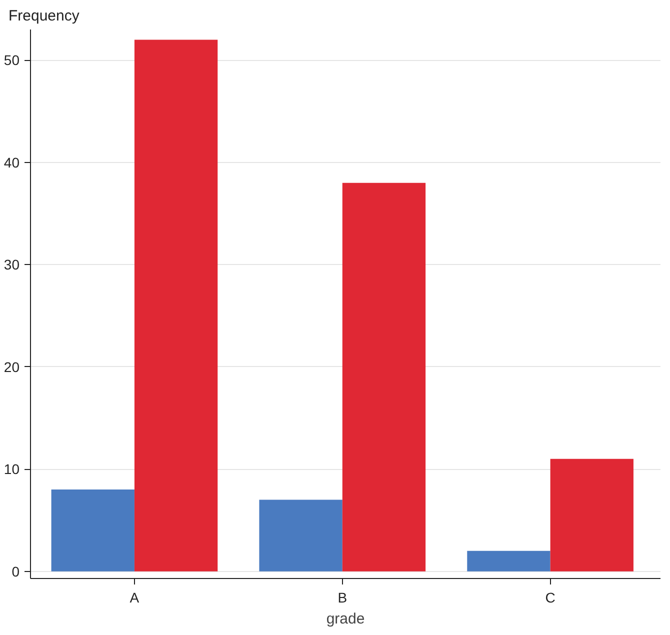 The height and width of the screenshot is (635, 670). Describe the element at coordinates (44, 16) in the screenshot. I see `y-axis-title: Frequency` at that location.